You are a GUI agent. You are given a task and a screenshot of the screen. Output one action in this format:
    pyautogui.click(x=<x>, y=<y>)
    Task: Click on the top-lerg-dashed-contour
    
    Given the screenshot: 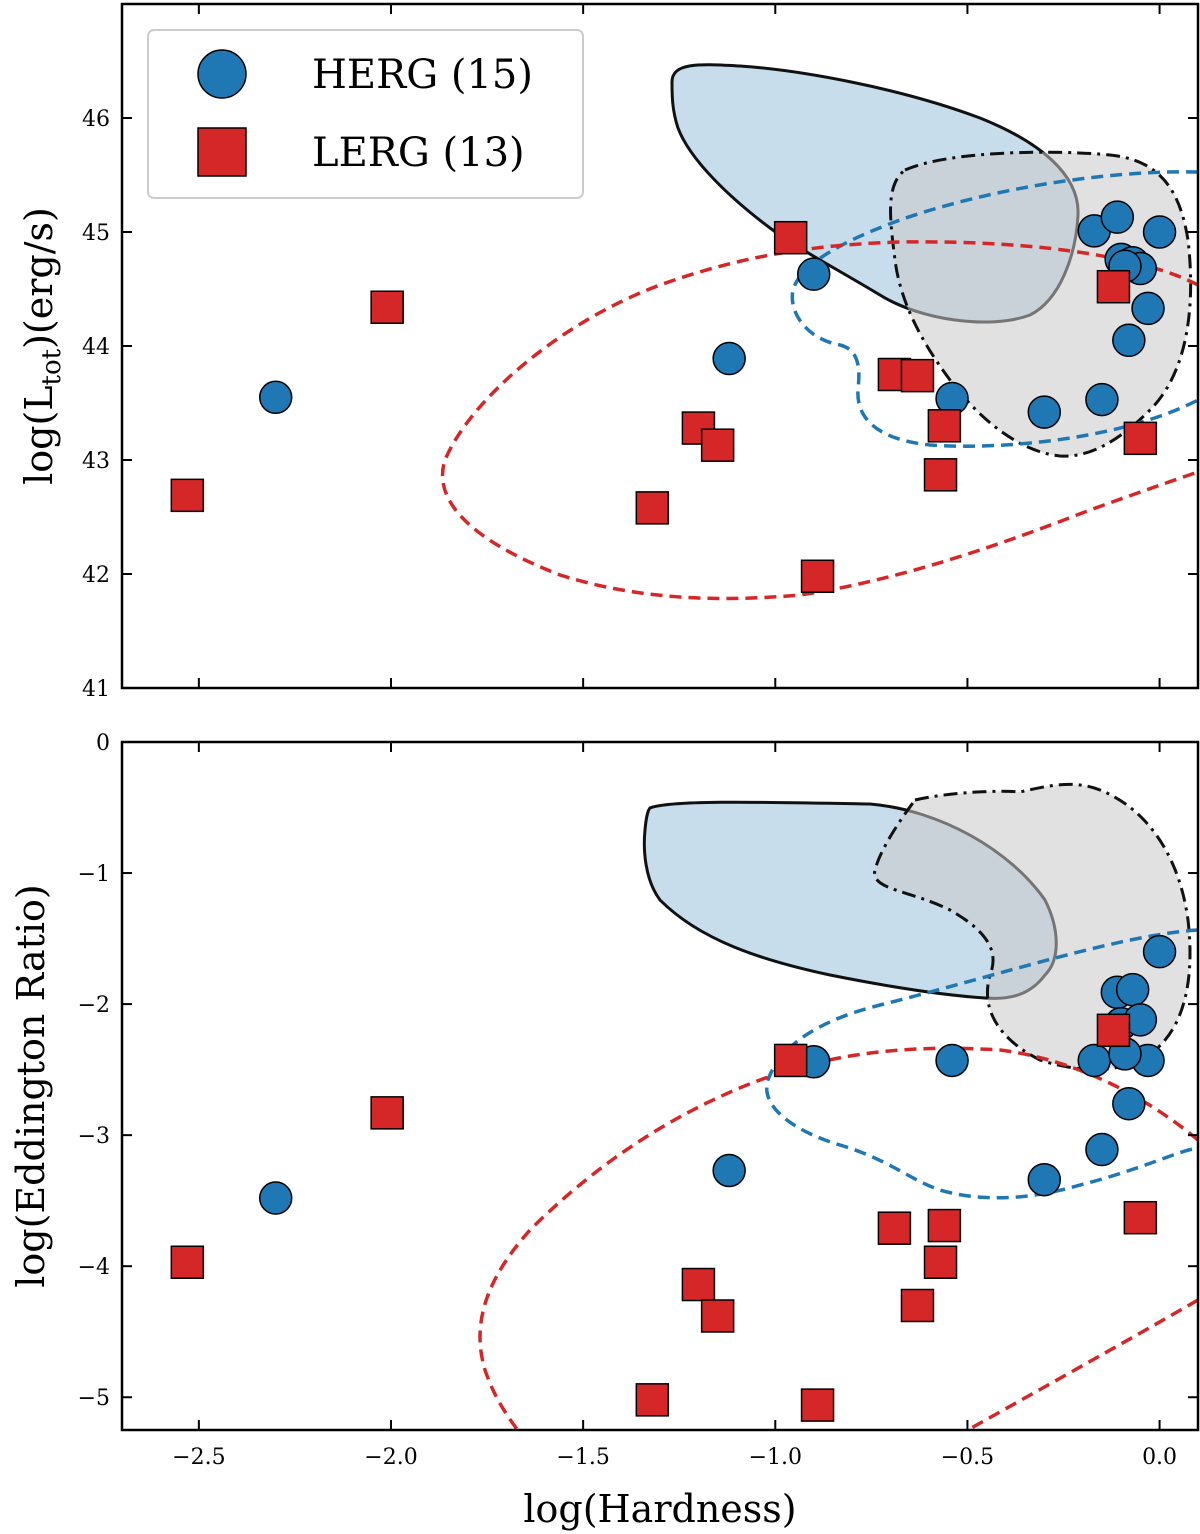 What is the action you would take?
    pyautogui.click(x=819, y=420)
    